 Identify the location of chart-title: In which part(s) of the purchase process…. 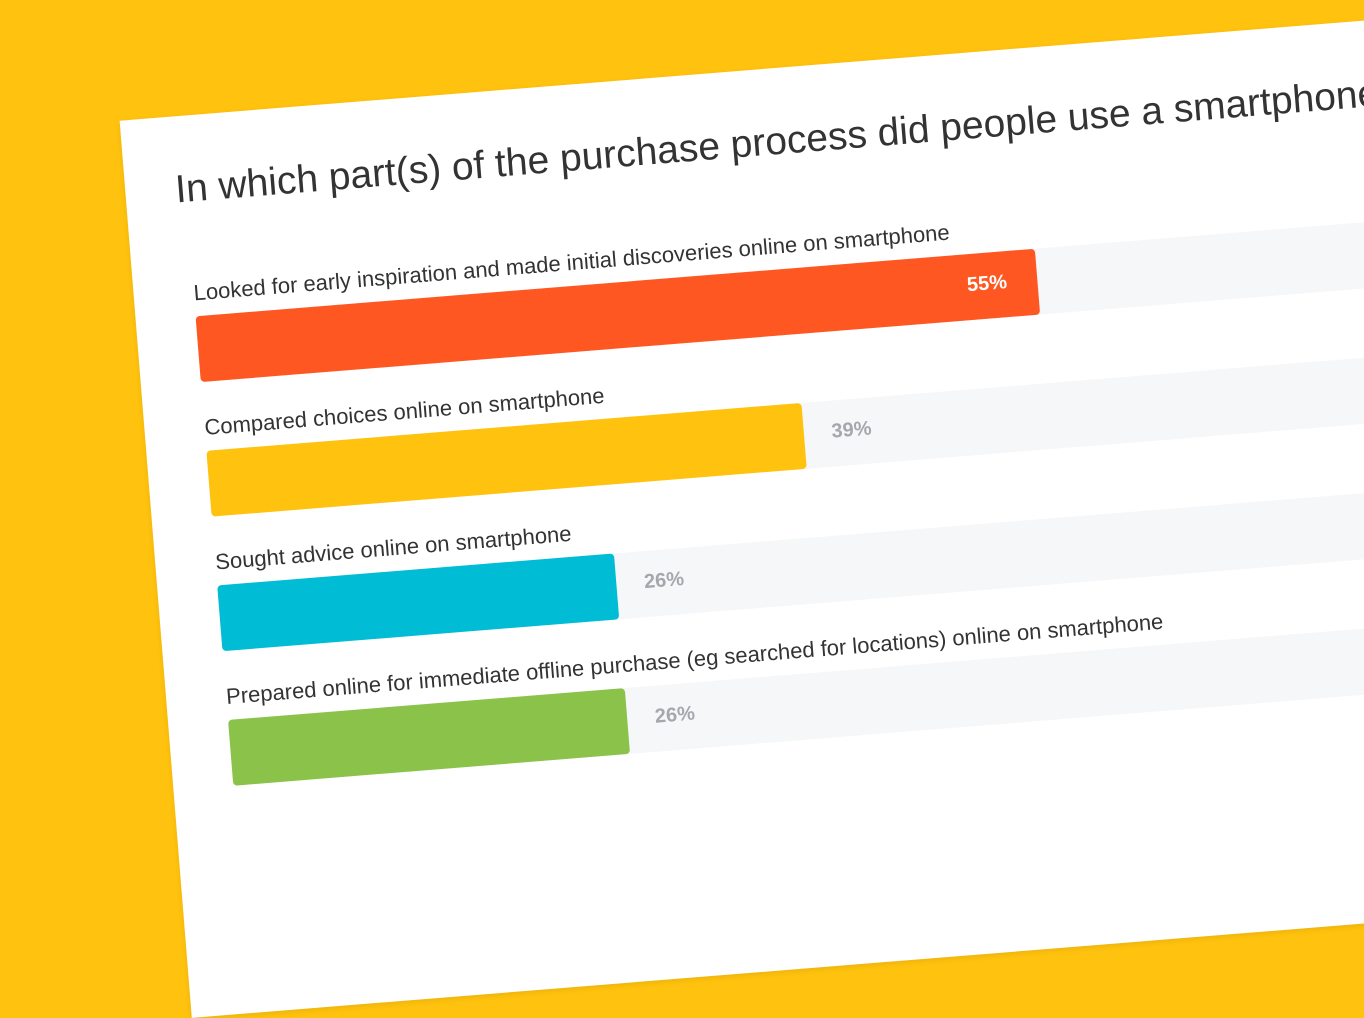
(768, 140).